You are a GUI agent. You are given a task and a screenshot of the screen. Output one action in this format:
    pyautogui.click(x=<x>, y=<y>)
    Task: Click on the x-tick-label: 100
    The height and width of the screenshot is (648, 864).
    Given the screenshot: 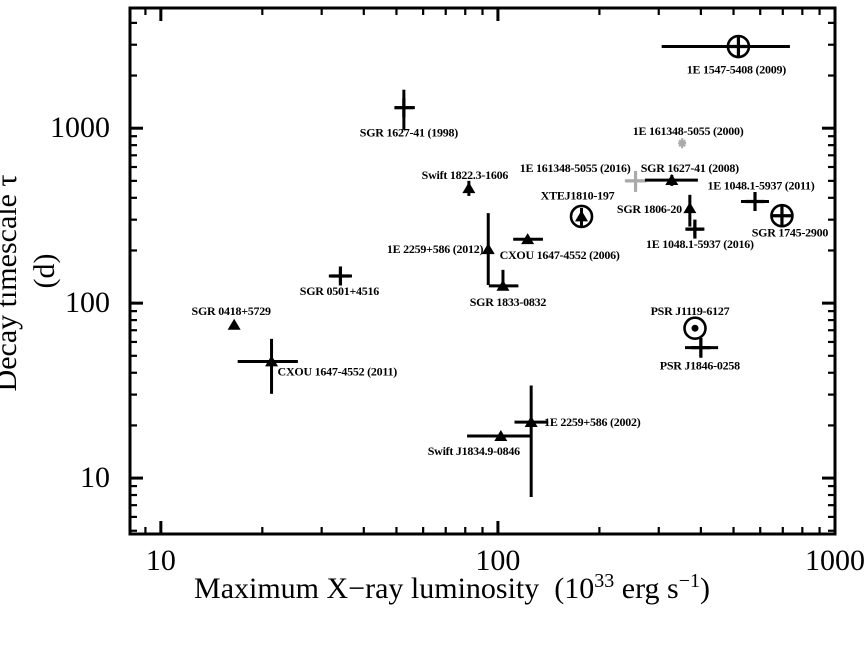 What is the action you would take?
    pyautogui.click(x=497, y=560)
    